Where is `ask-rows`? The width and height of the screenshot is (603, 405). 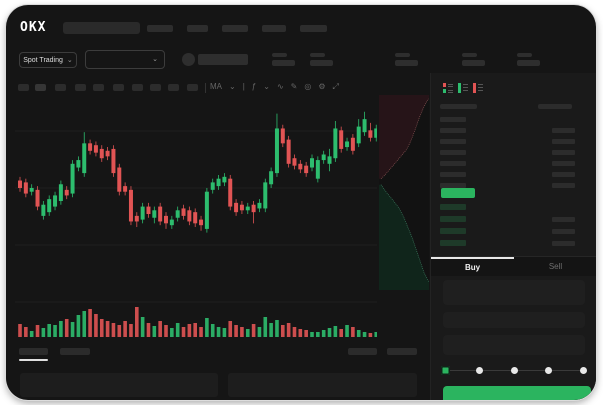 ask-rows is located at coordinates (513, 152).